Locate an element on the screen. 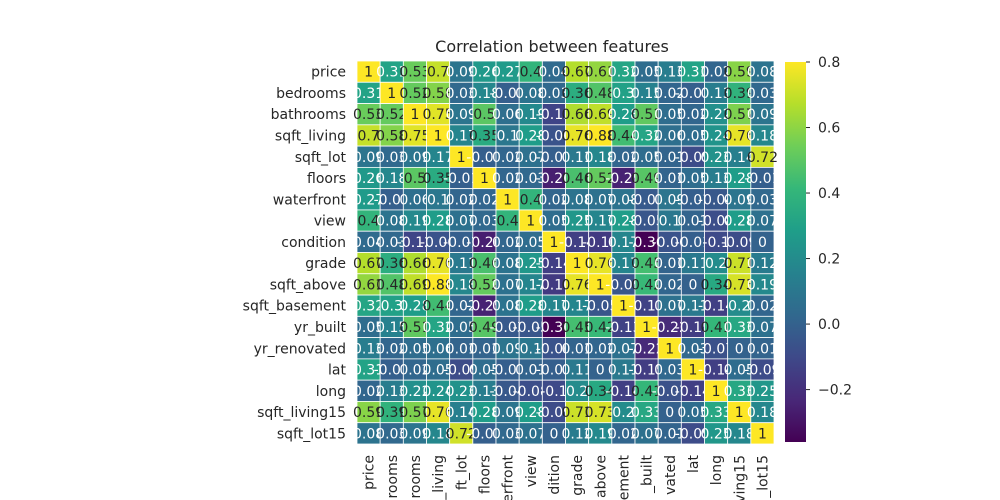 The height and width of the screenshot is (500, 1000). y-tick-label: sqft_lot is located at coordinates (321, 158).